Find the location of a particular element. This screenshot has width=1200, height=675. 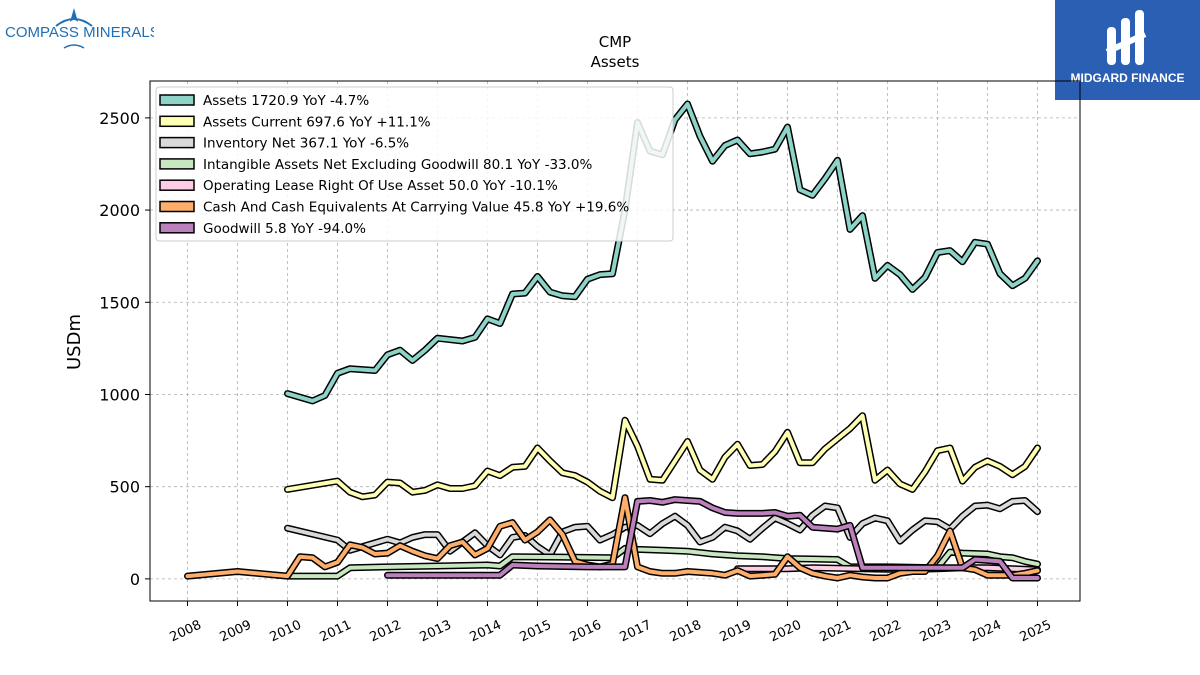

legend-label: Assets 1720.9 YoY -4.7% is located at coordinates (286, 101).